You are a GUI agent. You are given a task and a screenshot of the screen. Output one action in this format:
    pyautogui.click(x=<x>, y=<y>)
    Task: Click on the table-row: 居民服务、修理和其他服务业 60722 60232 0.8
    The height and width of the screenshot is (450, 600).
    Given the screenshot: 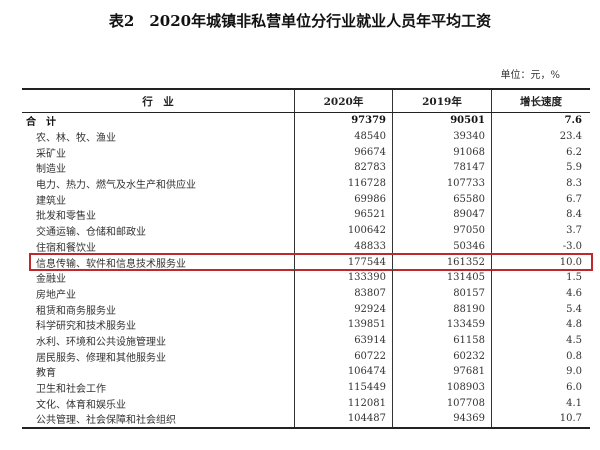 What is the action you would take?
    pyautogui.click(x=306, y=356)
    